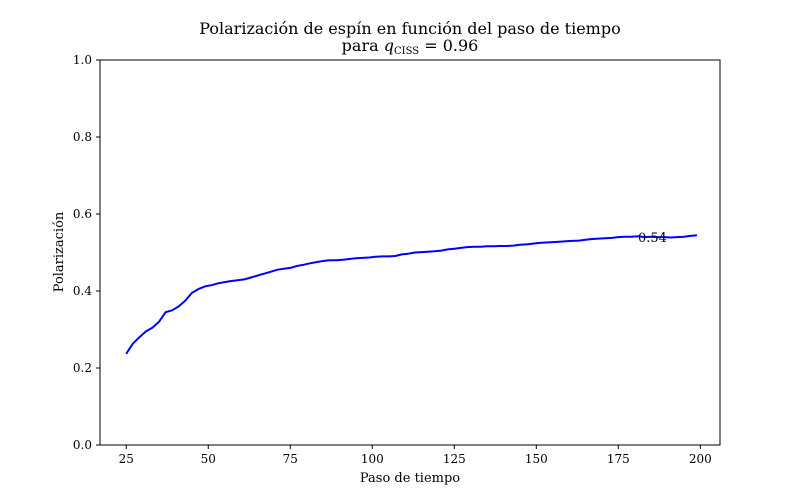  What do you see at coordinates (363, 45) in the screenshot?
I see `subtitle-prefix: para` at bounding box center [363, 45].